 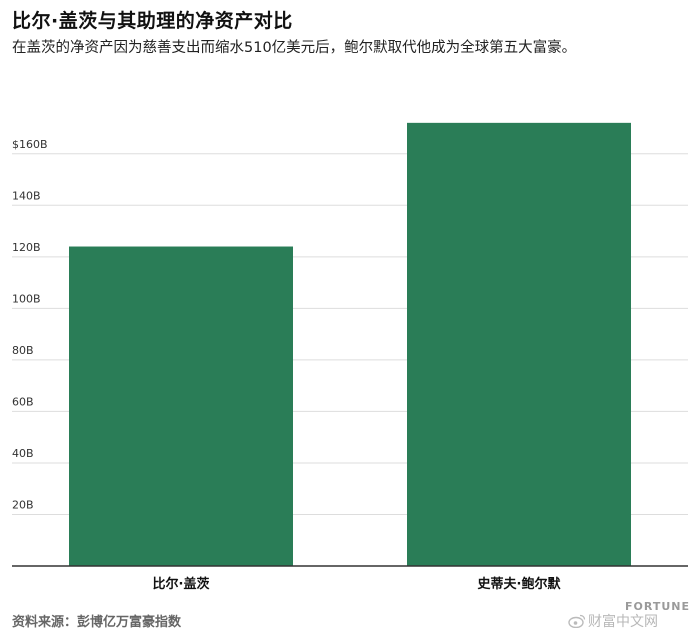 I want to click on y-tick-label: 120B, so click(x=26, y=247).